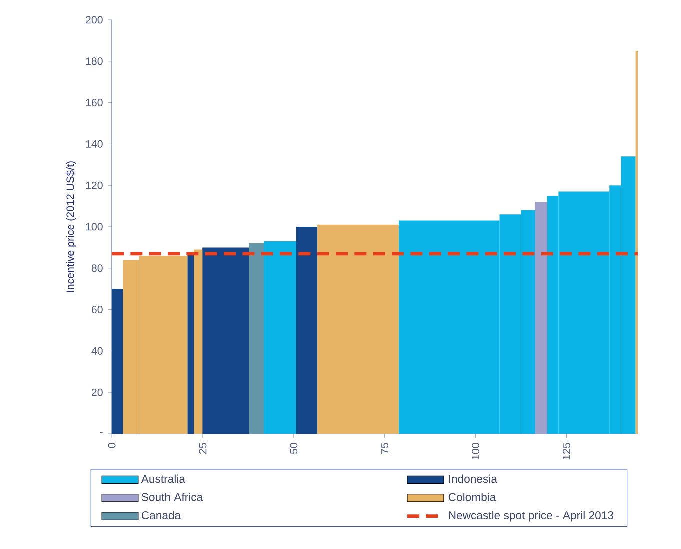  Describe the element at coordinates (94, 144) in the screenshot. I see `y-tick-label: 140` at that location.